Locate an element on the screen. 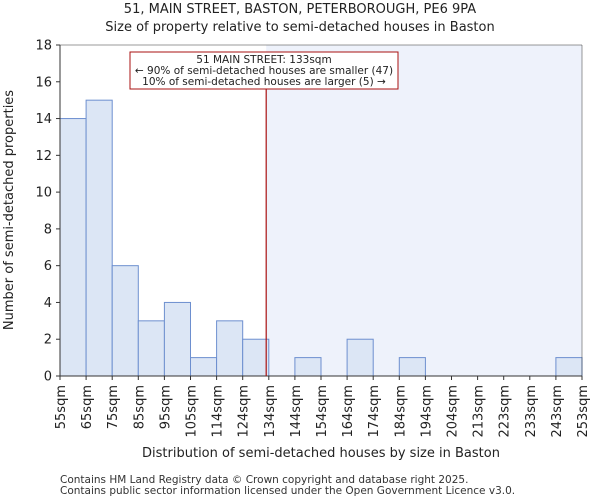 The image size is (600, 500). bar-124sqm is located at coordinates (256, 357).